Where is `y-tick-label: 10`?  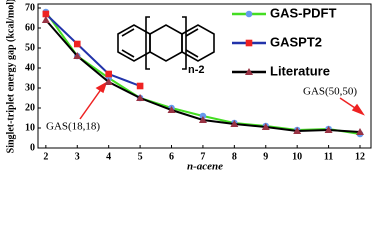 y-tick-label: 10 is located at coordinates (30, 127).